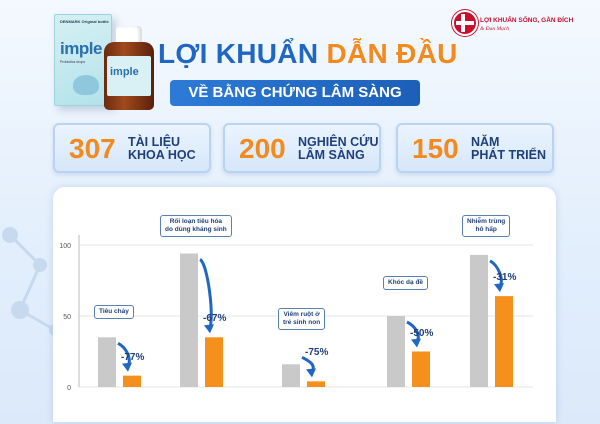 The height and width of the screenshot is (424, 600). I want to click on brand-logo: LỢI KHUẨN SỐNG, GẦN ĐÍCH & Đan Mạch, so click(522, 25).